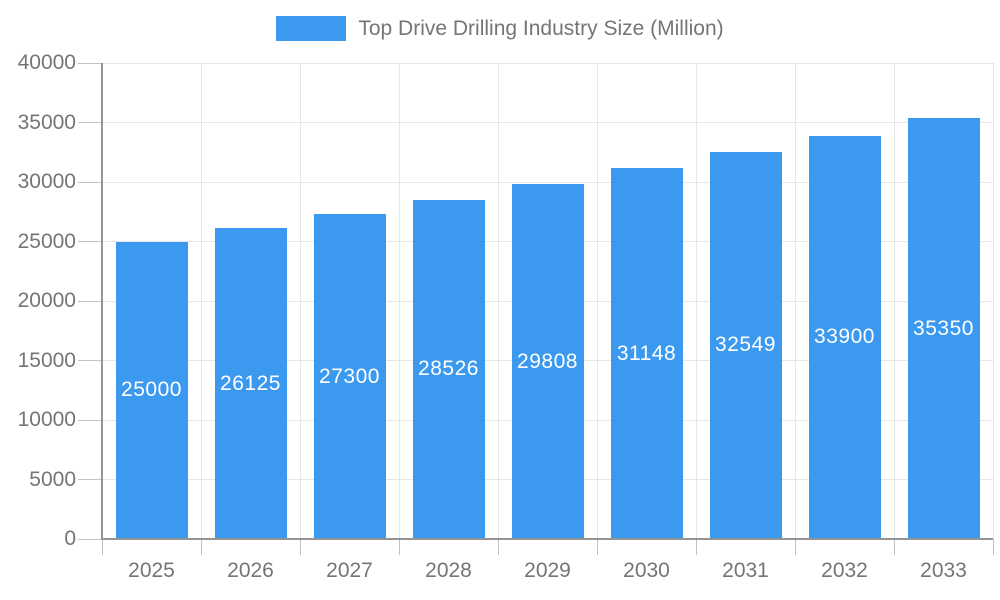  I want to click on bar-value-label: 25000, so click(151, 390).